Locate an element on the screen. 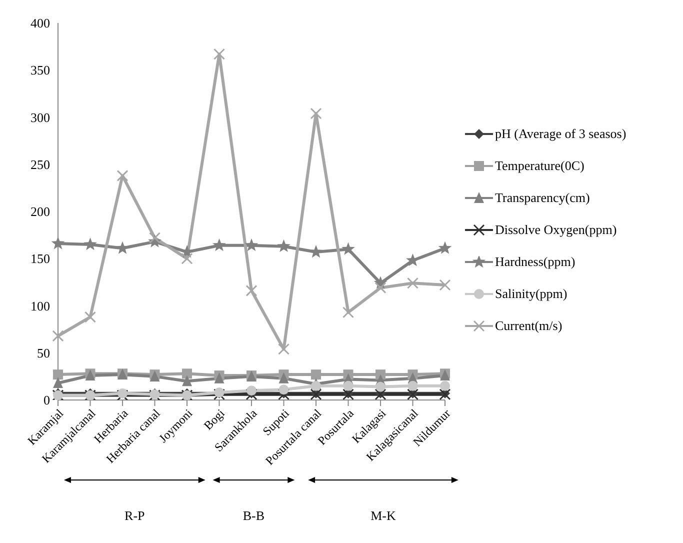  legend-label: pH (Average of 3 seasos) is located at coordinates (560, 134).